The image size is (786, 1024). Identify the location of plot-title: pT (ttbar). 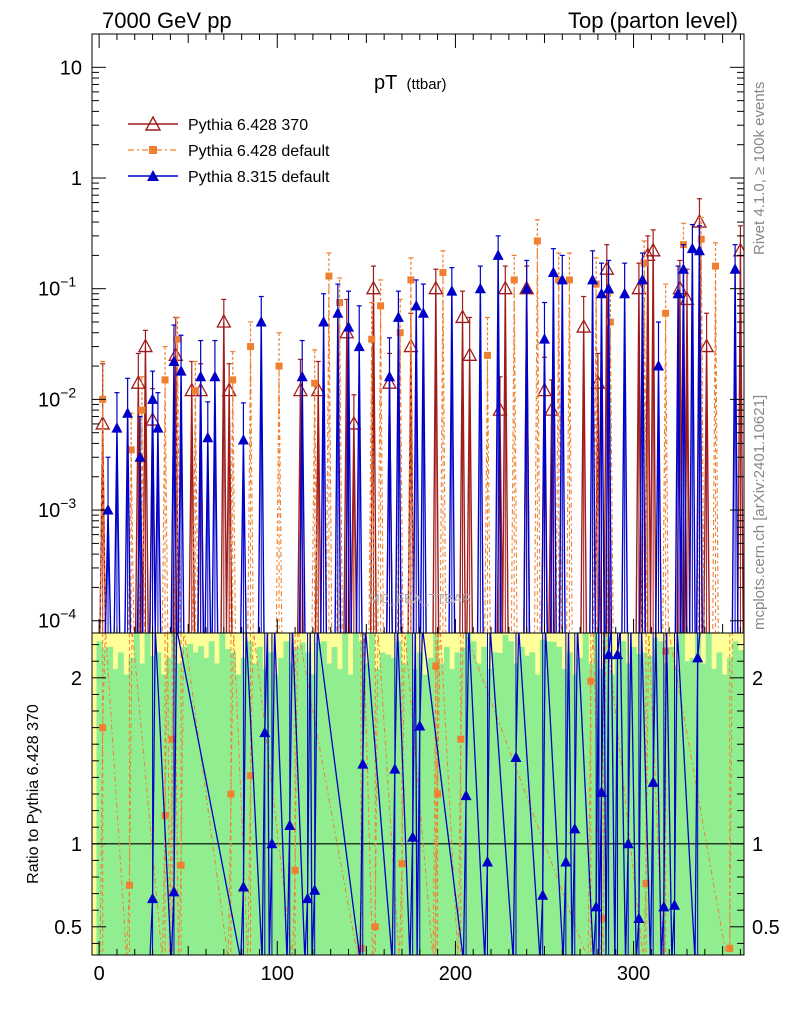
(410, 83).